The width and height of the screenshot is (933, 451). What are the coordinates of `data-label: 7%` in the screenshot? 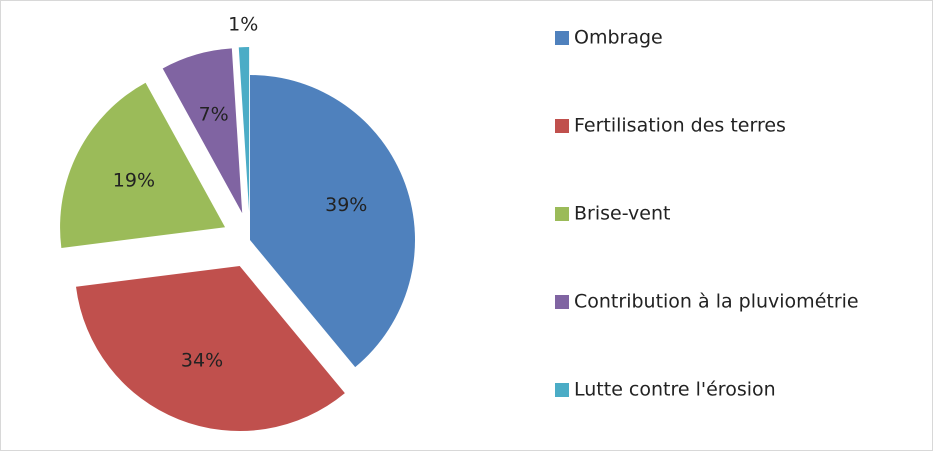 It's located at (214, 114).